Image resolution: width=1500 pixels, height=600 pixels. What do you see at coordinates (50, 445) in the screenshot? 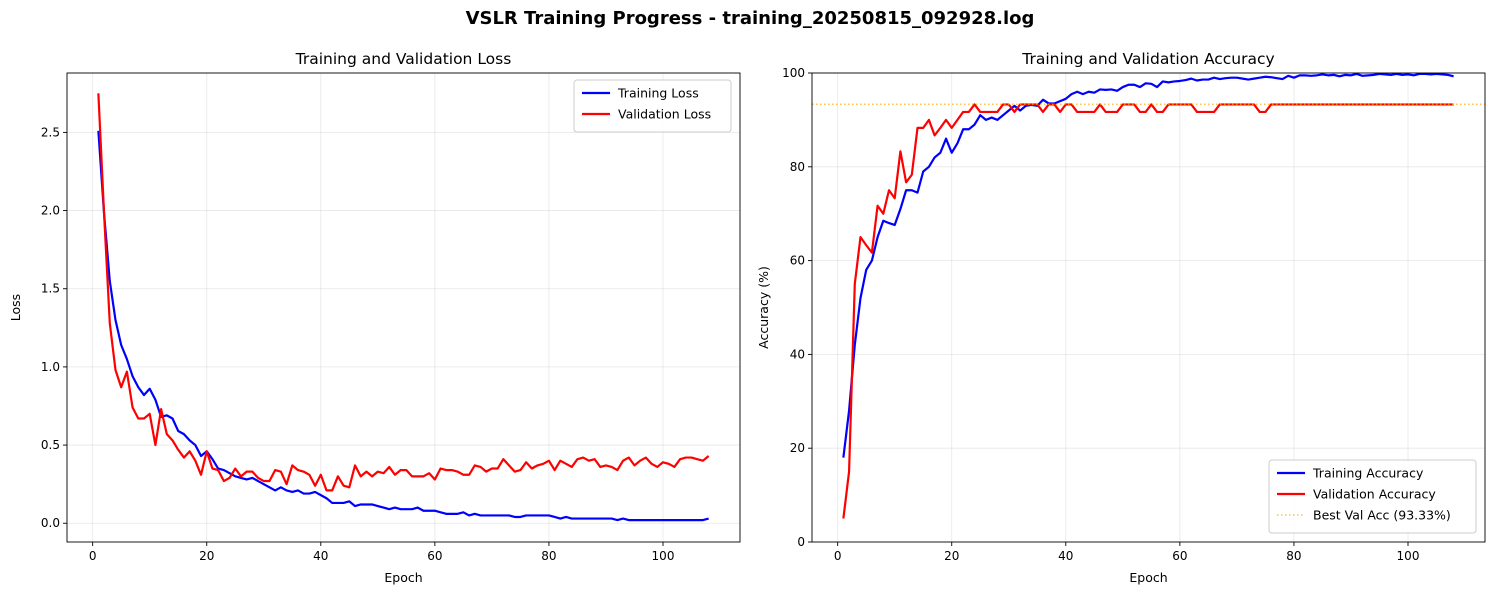
I see `loss-ytick-label: 0.5` at bounding box center [50, 445].